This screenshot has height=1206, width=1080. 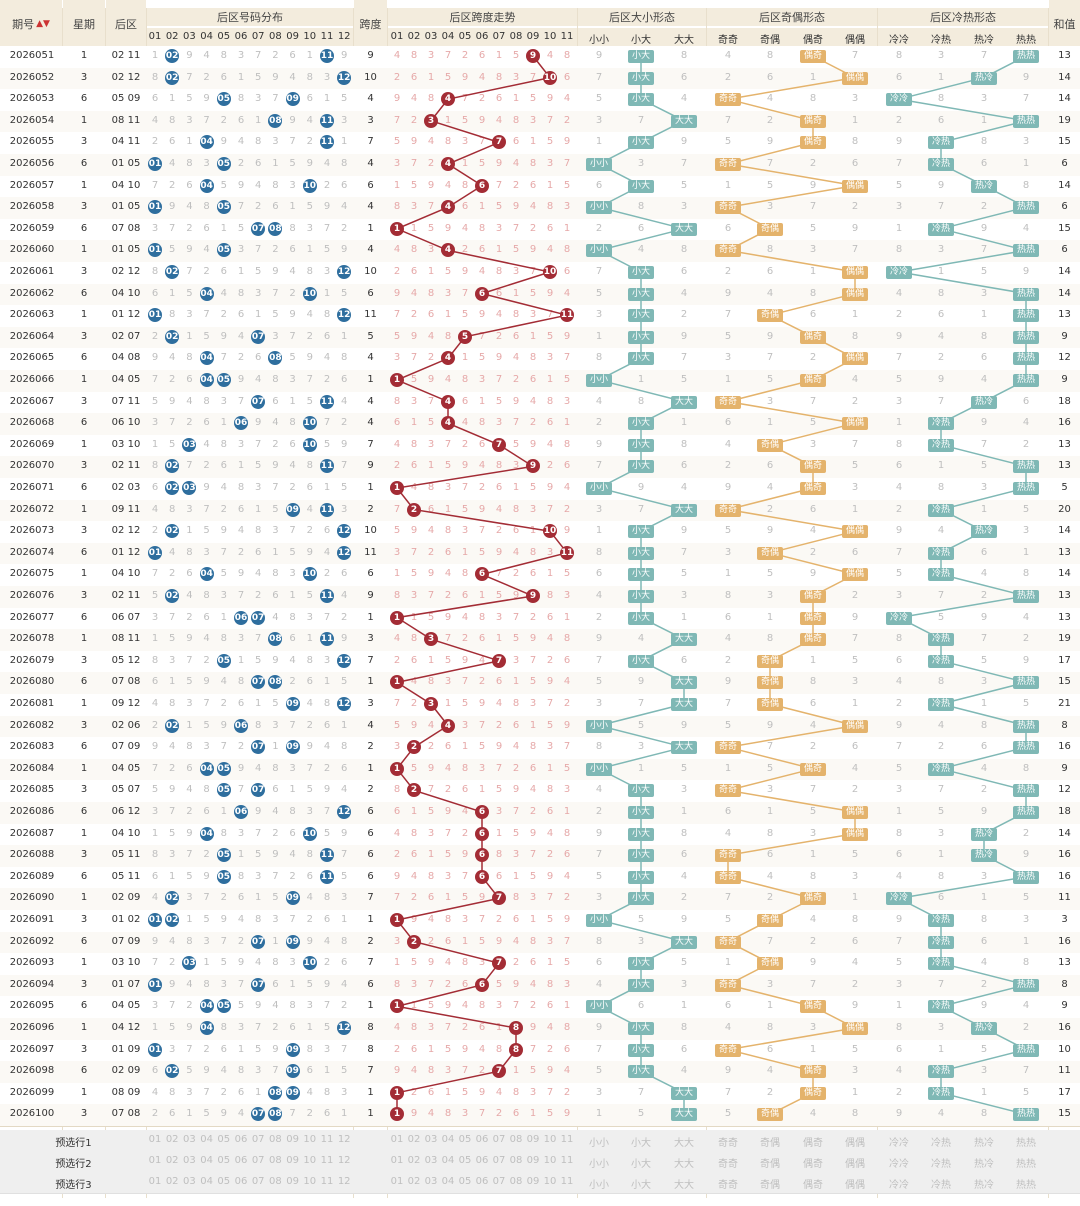 I want to click on sort-icon: ▲▼, so click(x=43, y=24).